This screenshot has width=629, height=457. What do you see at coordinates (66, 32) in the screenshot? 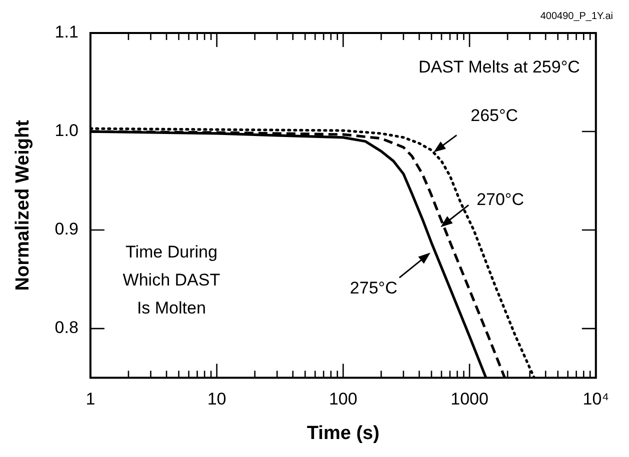
I see `y-tick-label: 1.1` at bounding box center [66, 32].